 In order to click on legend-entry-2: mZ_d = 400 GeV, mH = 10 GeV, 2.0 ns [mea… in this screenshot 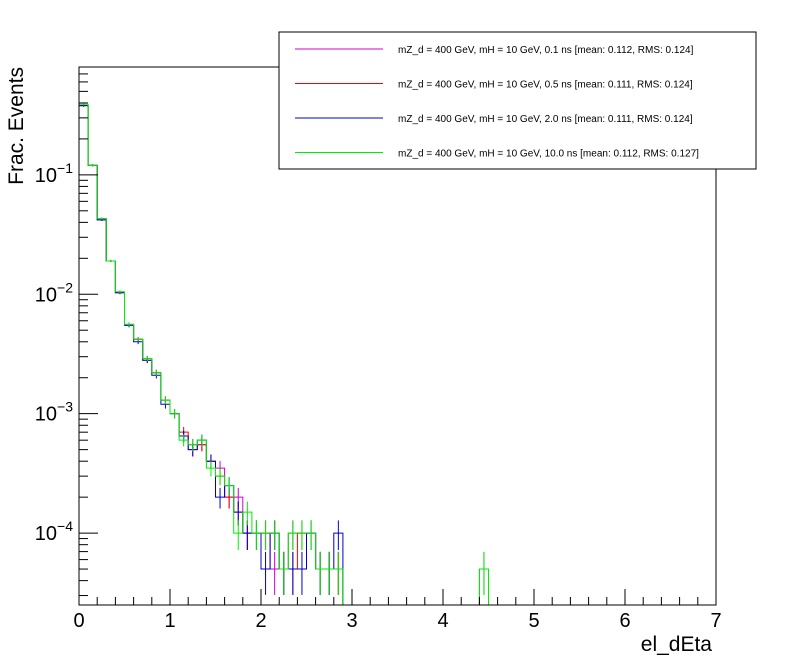, I will do `click(545, 119)`.